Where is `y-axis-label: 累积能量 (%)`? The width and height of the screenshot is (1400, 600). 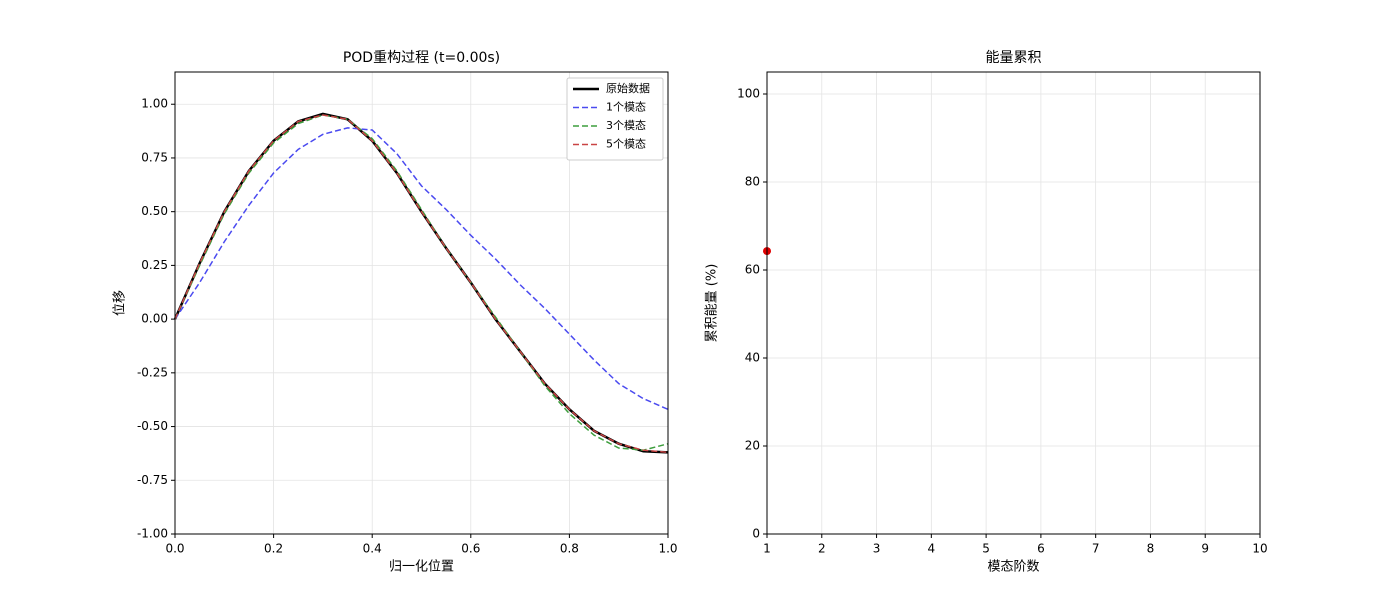
y-axis-label: 累积能量 (%) is located at coordinates (712, 303).